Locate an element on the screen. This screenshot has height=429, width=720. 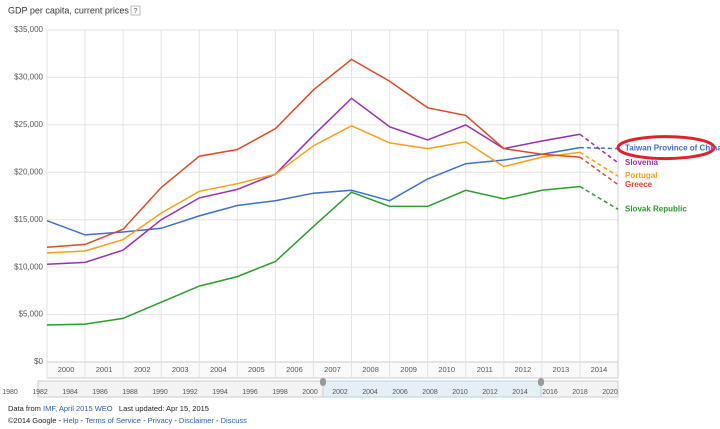
timeline-label: 2002 is located at coordinates (340, 392).